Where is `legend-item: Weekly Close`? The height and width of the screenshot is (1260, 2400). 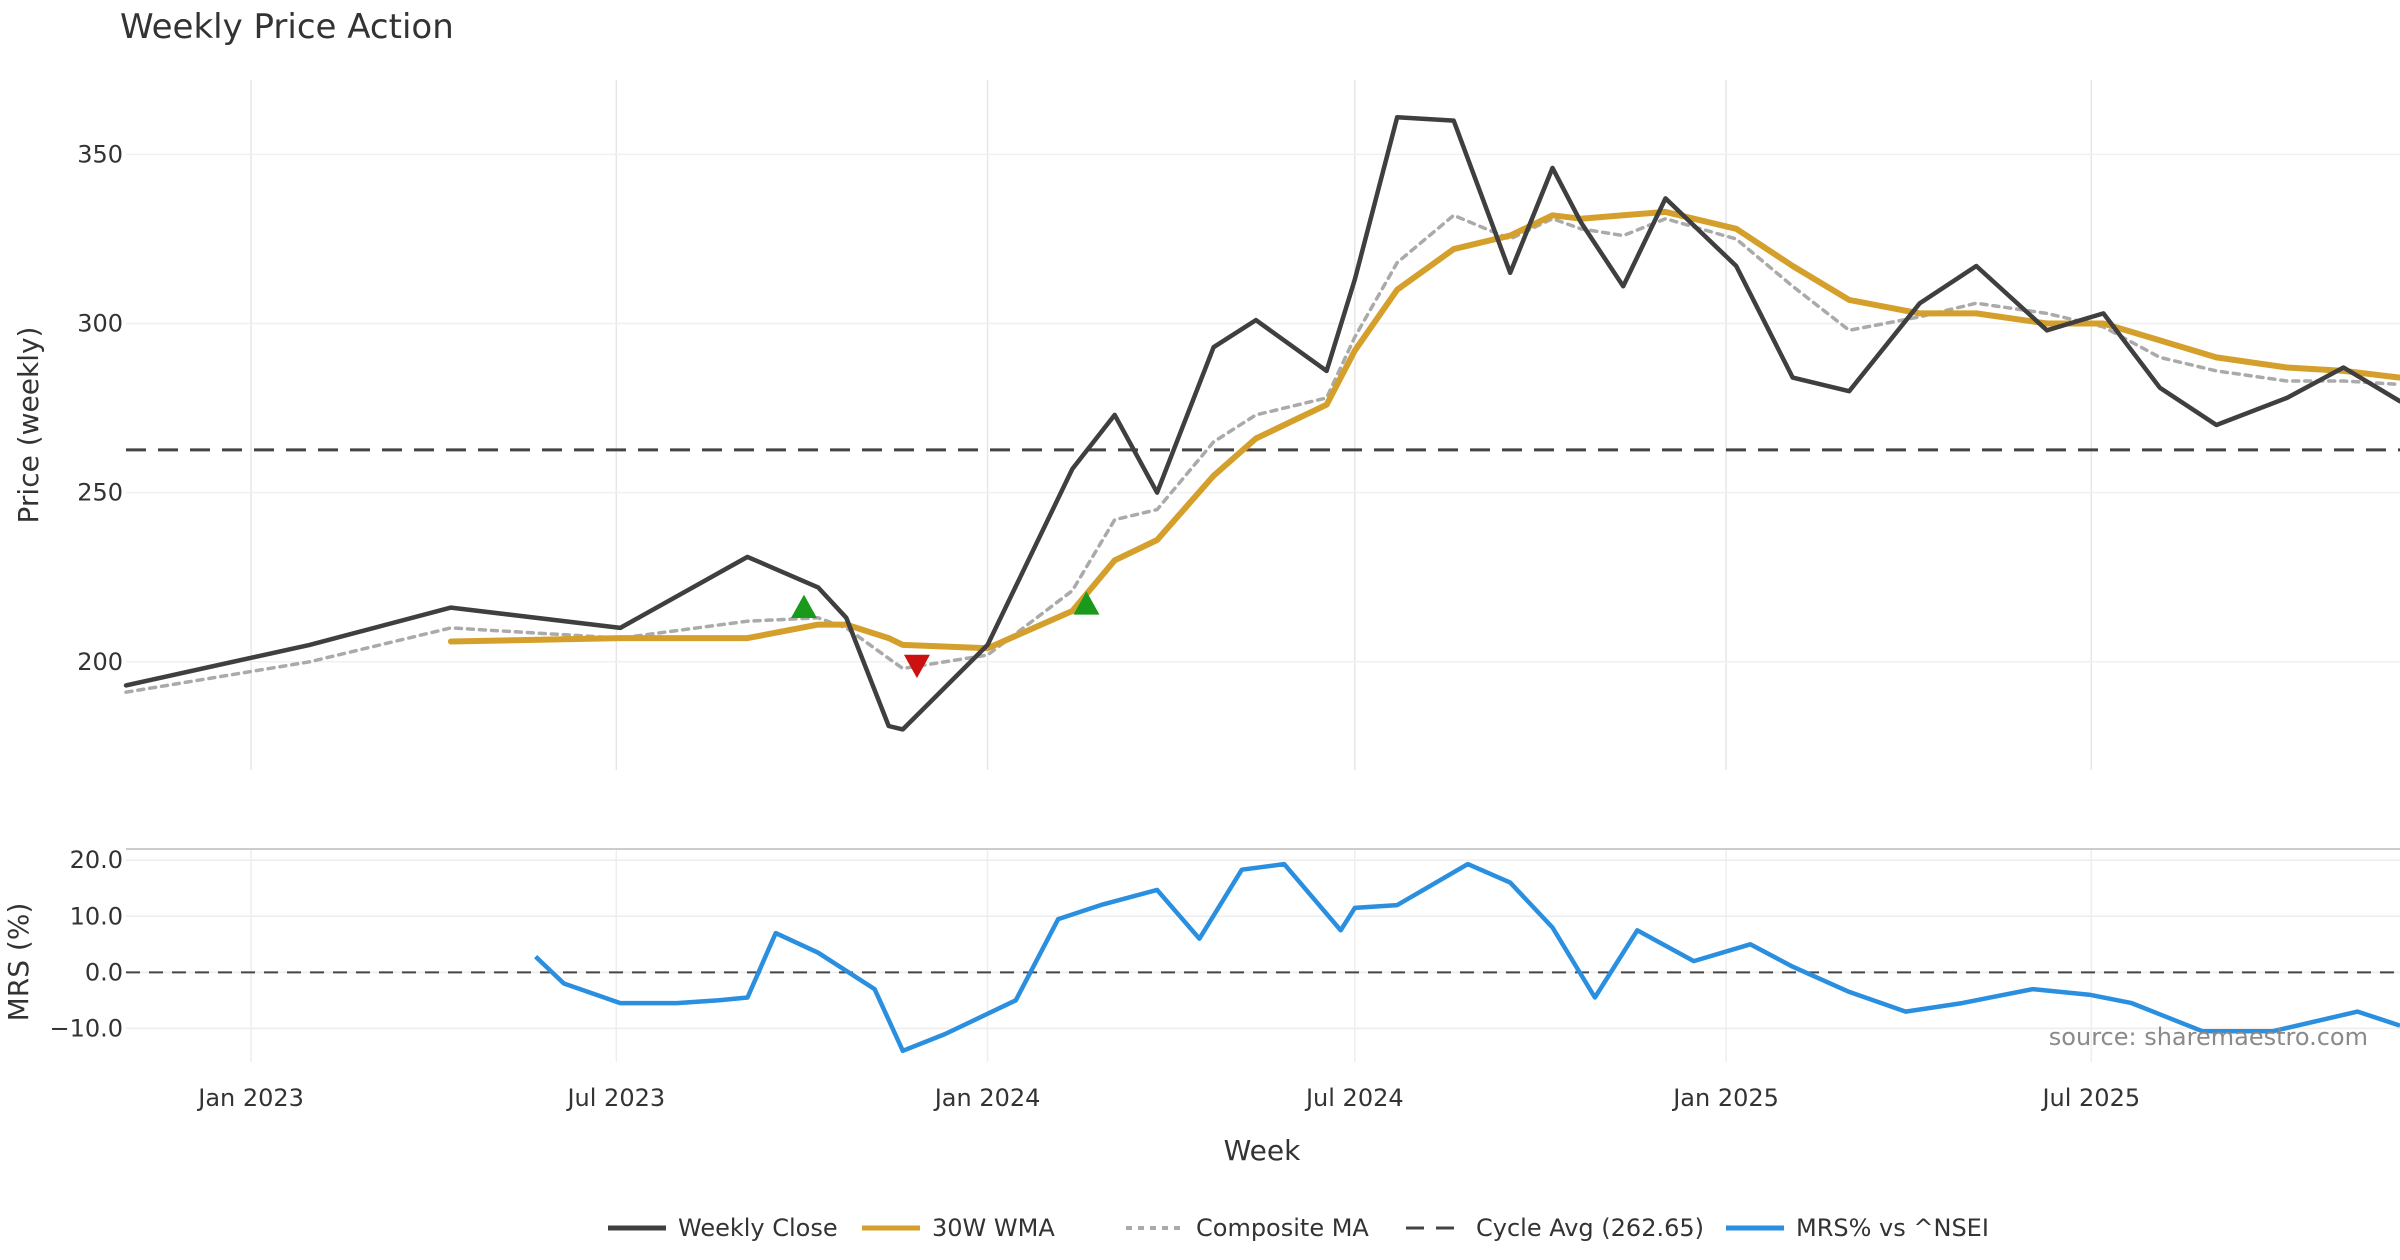
legend-item: Weekly Close is located at coordinates (723, 1228).